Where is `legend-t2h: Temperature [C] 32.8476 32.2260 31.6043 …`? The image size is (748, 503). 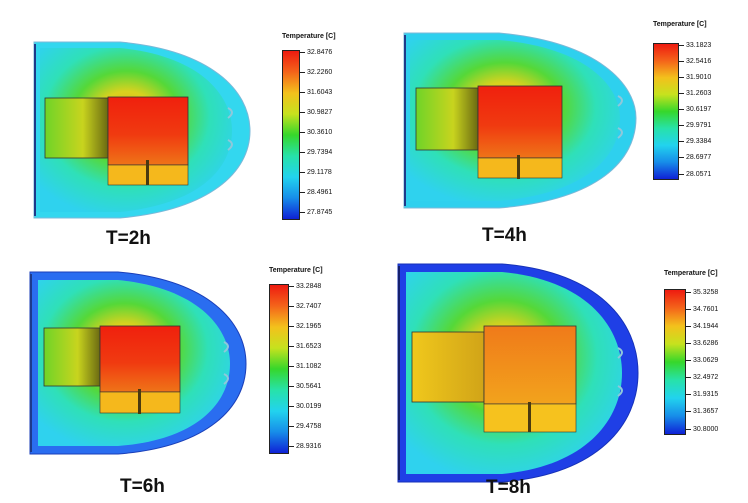
legend-t2h: Temperature [C] 32.8476 32.2260 31.6043 … is located at coordinates (322, 128).